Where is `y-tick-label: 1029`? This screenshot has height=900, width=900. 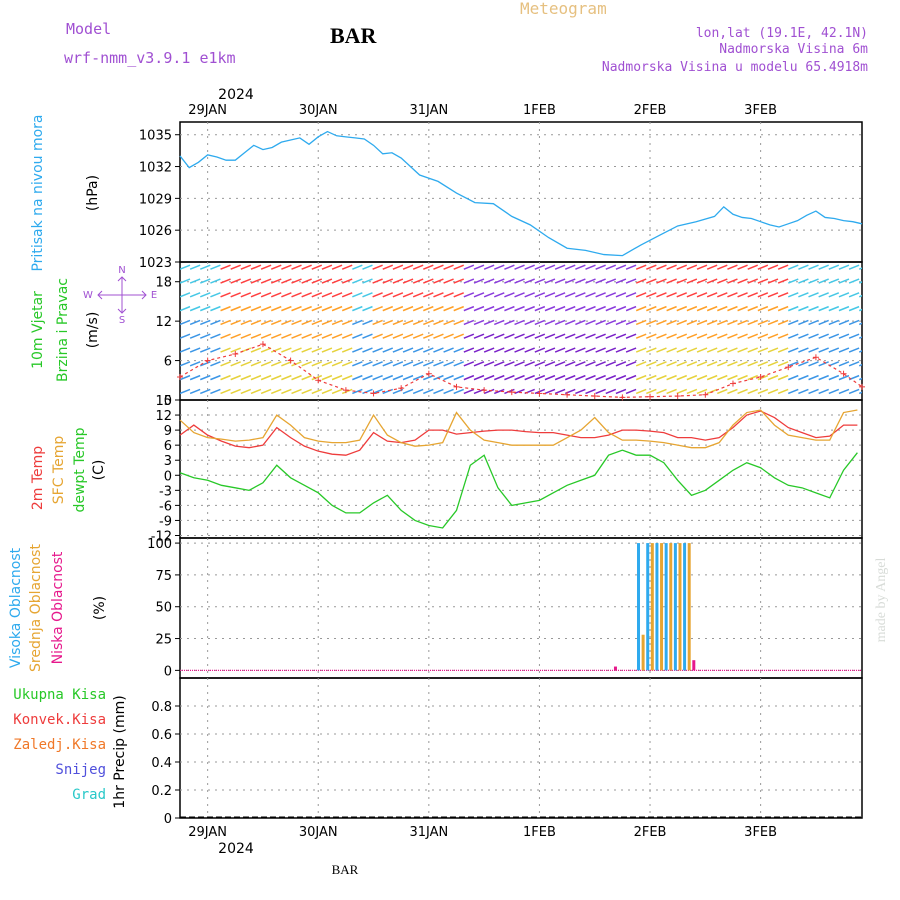
y-tick-label: 1029 is located at coordinates (155, 199).